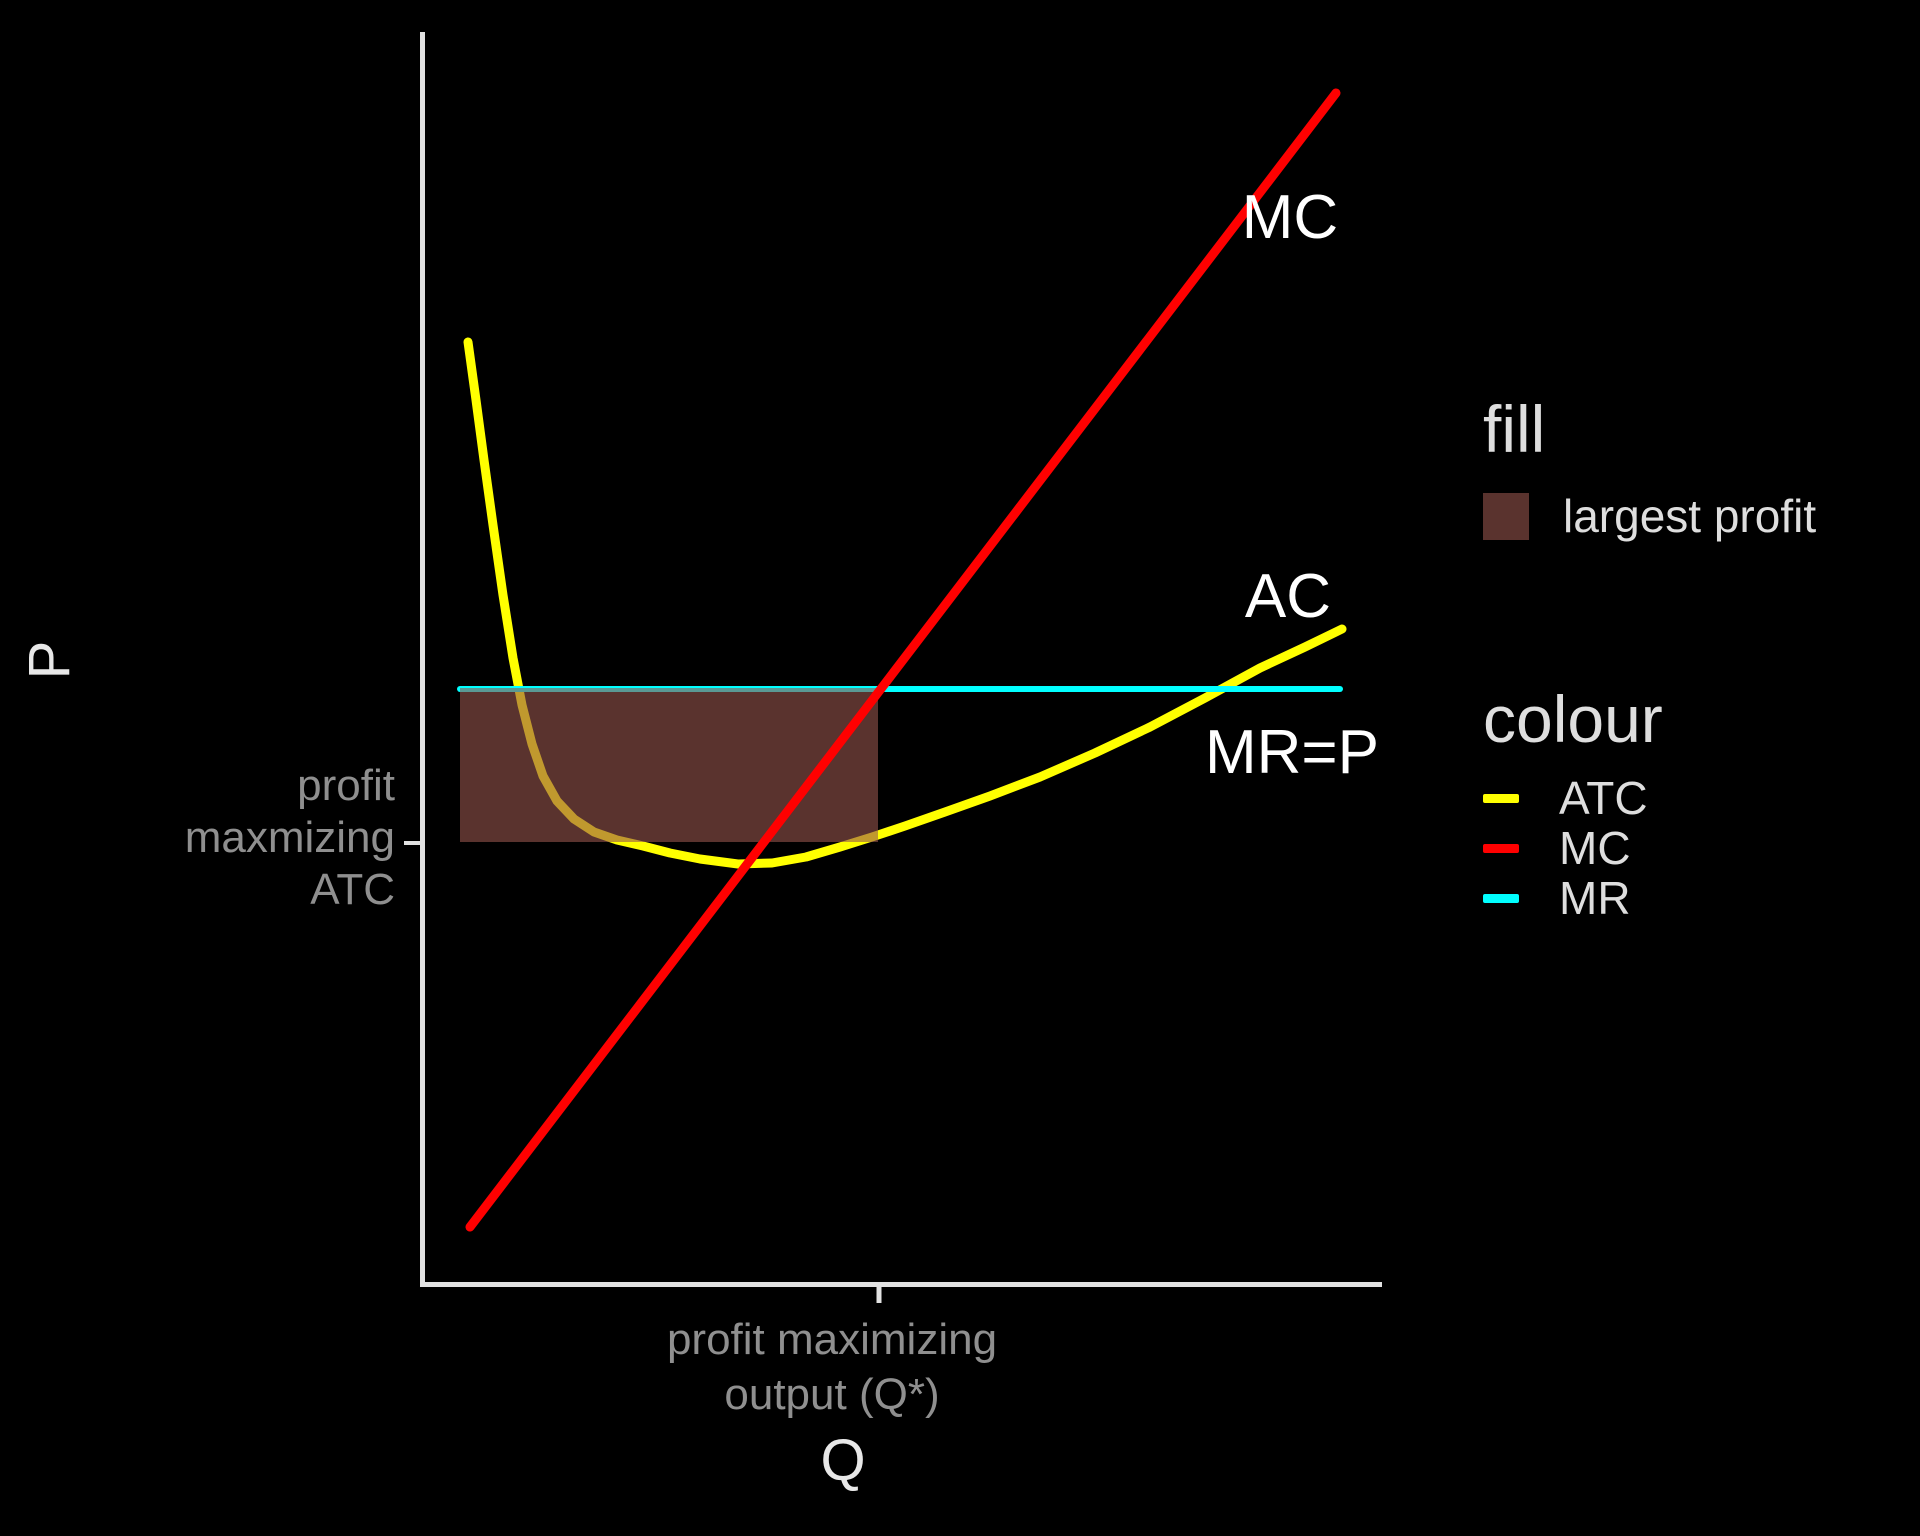  Describe the element at coordinates (1288, 596) in the screenshot. I see `ac-curve-label: AC` at that location.